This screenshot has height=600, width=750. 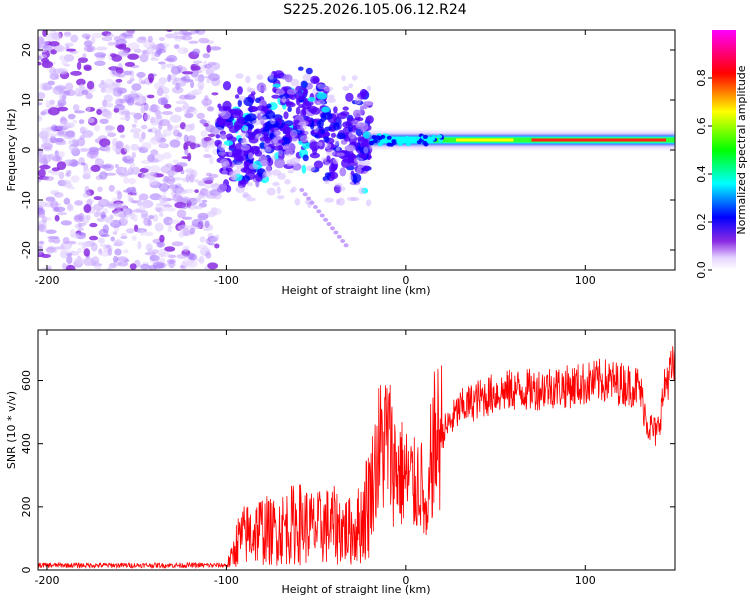 What do you see at coordinates (26, 250) in the screenshot?
I see `y-tick-label: -20` at bounding box center [26, 250].